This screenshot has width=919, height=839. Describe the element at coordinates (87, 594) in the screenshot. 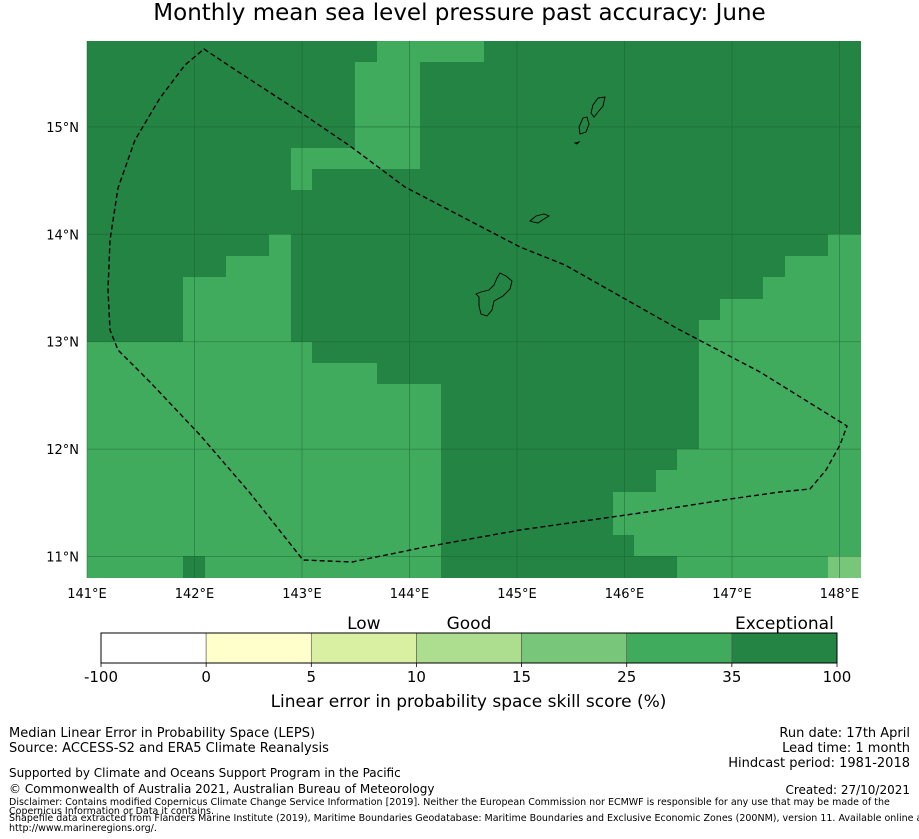

I see `x-tick-label: 141°E` at that location.